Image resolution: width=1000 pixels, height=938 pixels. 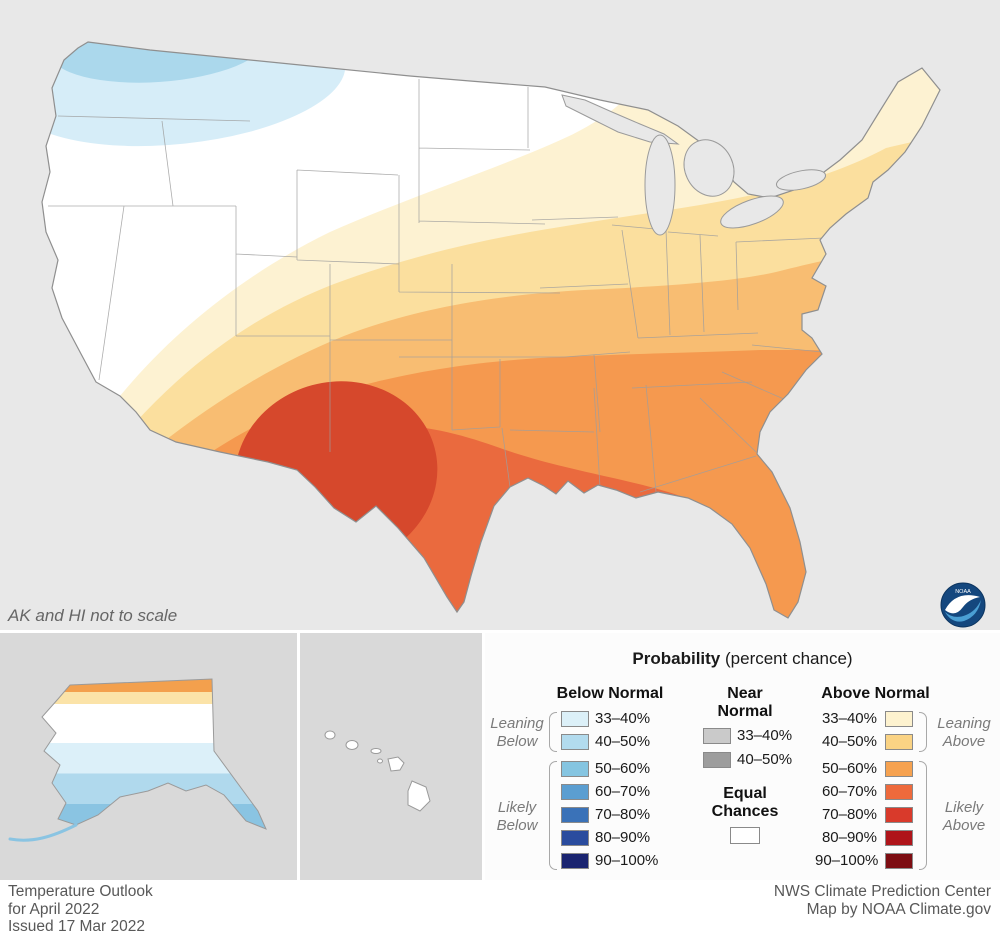 I want to click on hawaii-svg, so click(x=377, y=771).